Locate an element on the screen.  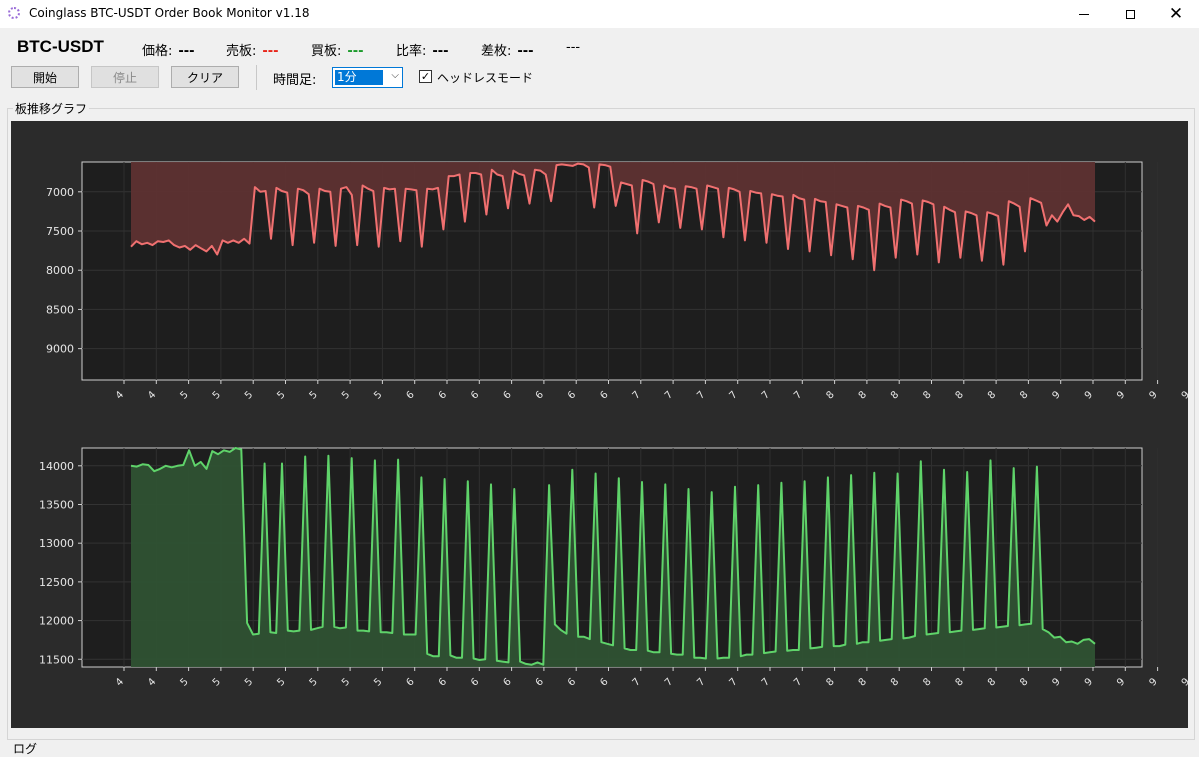
buy-y-tick-label: 13500 is located at coordinates (56, 504).